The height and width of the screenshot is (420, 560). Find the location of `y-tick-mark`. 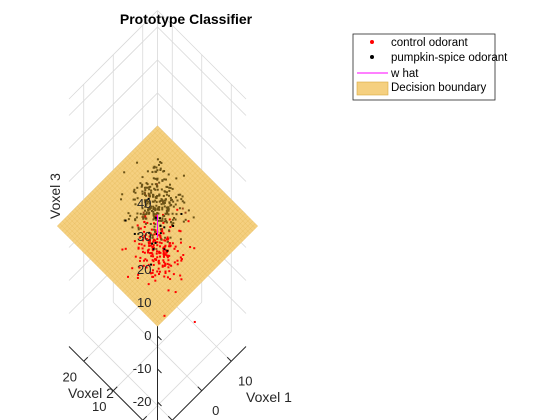

y-tick-mark is located at coordinates (115, 389).